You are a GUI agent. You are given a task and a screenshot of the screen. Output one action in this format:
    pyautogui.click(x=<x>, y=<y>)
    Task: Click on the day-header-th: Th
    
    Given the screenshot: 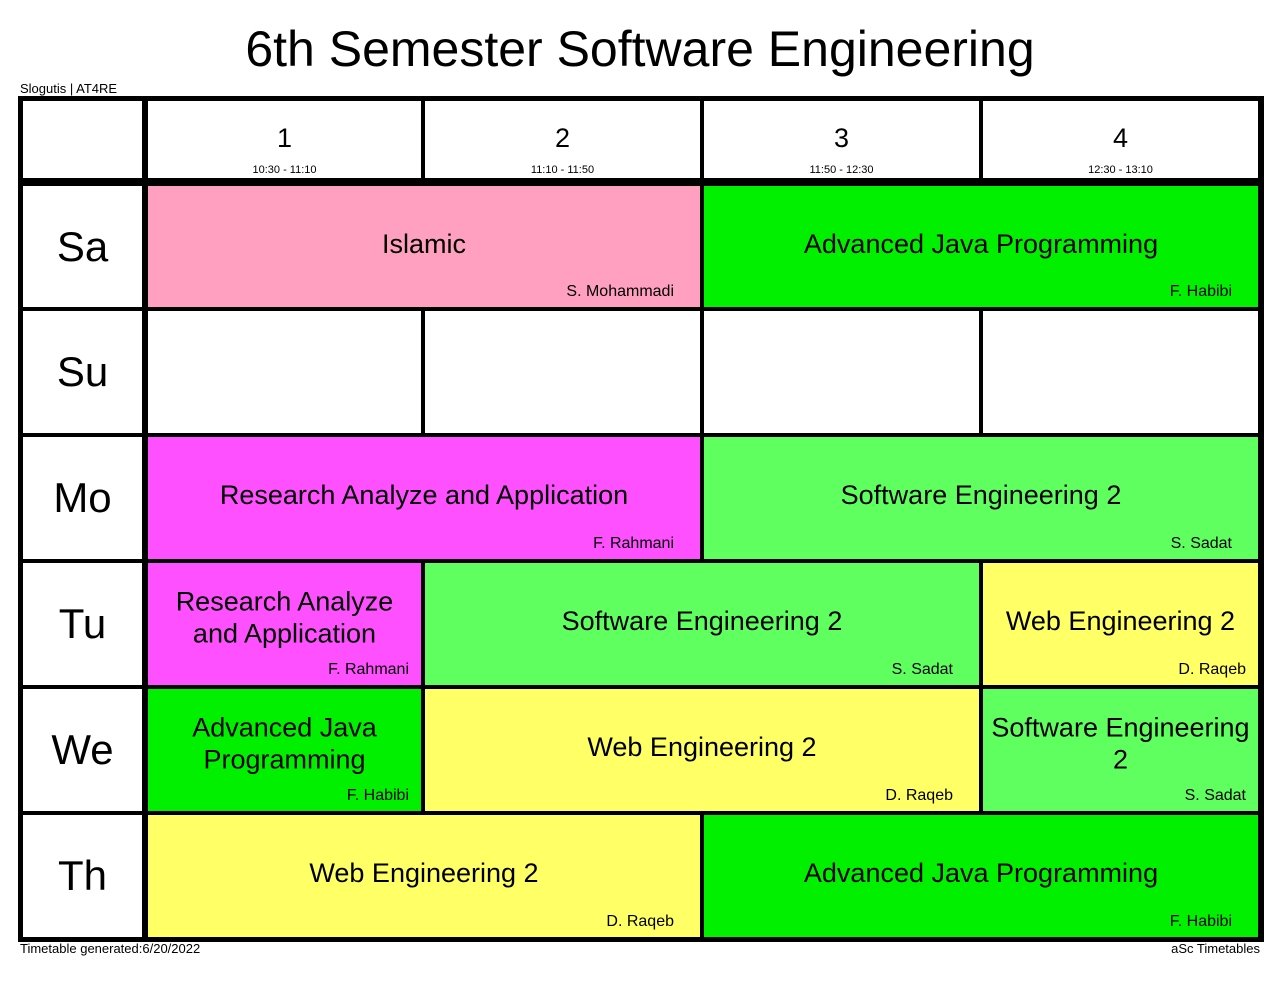 What is the action you would take?
    pyautogui.click(x=82, y=876)
    